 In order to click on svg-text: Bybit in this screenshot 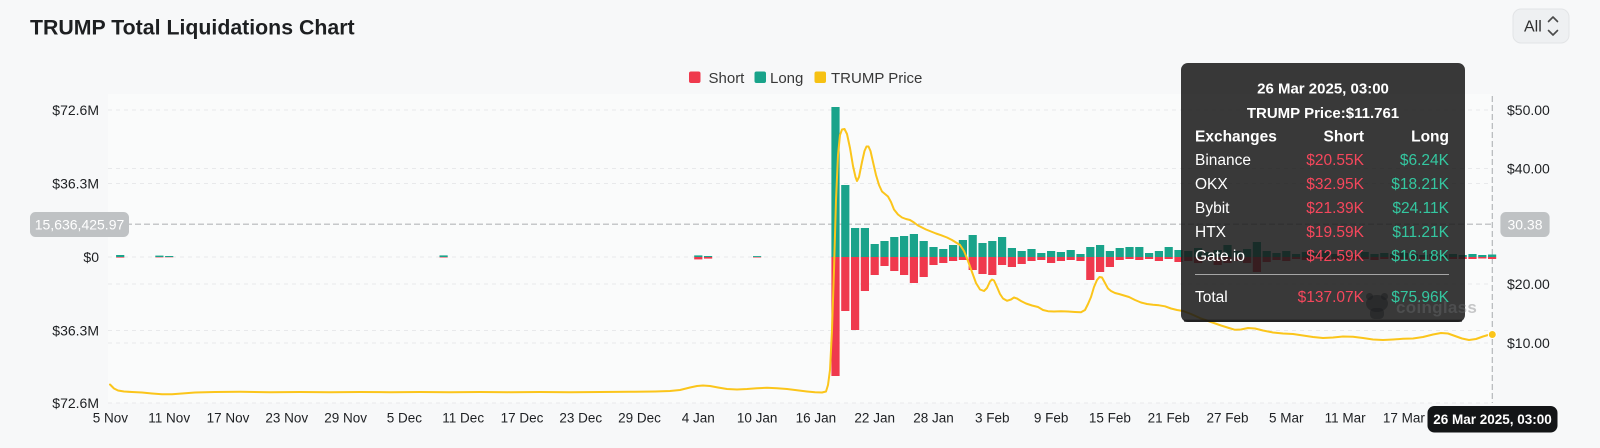, I will do `click(1212, 208)`.